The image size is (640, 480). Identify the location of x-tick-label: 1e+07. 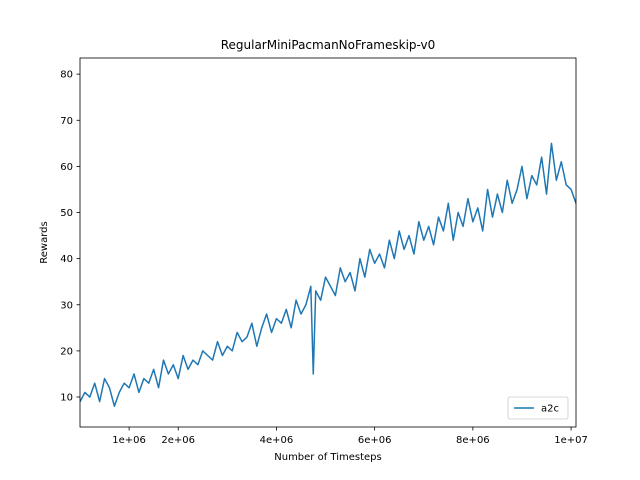
(571, 440).